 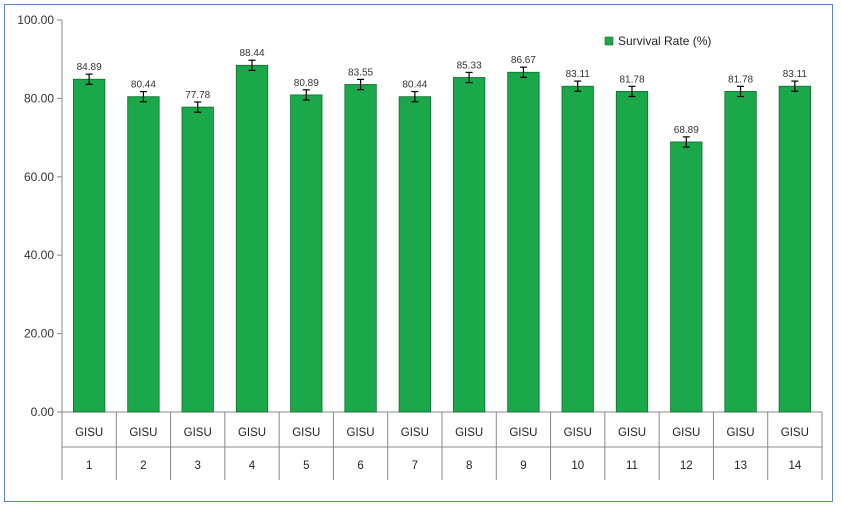 What do you see at coordinates (252, 466) in the screenshot?
I see `category-label: 4` at bounding box center [252, 466].